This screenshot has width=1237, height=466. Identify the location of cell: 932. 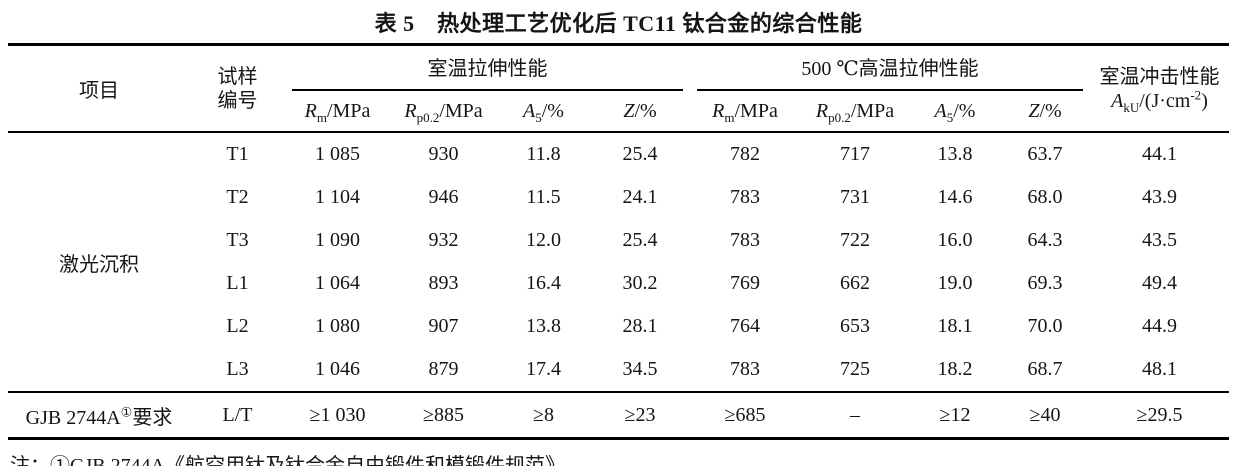
(443, 240).